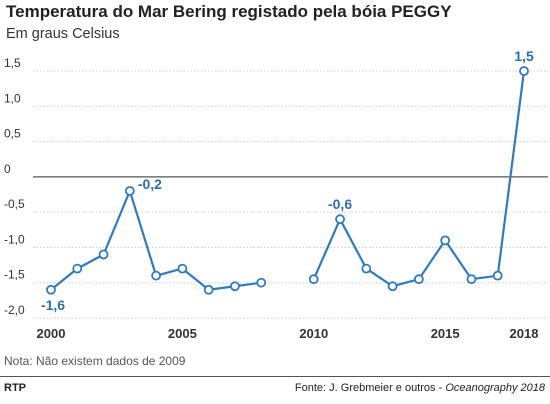 This screenshot has height=404, width=550. Describe the element at coordinates (63, 34) in the screenshot. I see `chart-subtitle: Em graus Celsius` at that location.